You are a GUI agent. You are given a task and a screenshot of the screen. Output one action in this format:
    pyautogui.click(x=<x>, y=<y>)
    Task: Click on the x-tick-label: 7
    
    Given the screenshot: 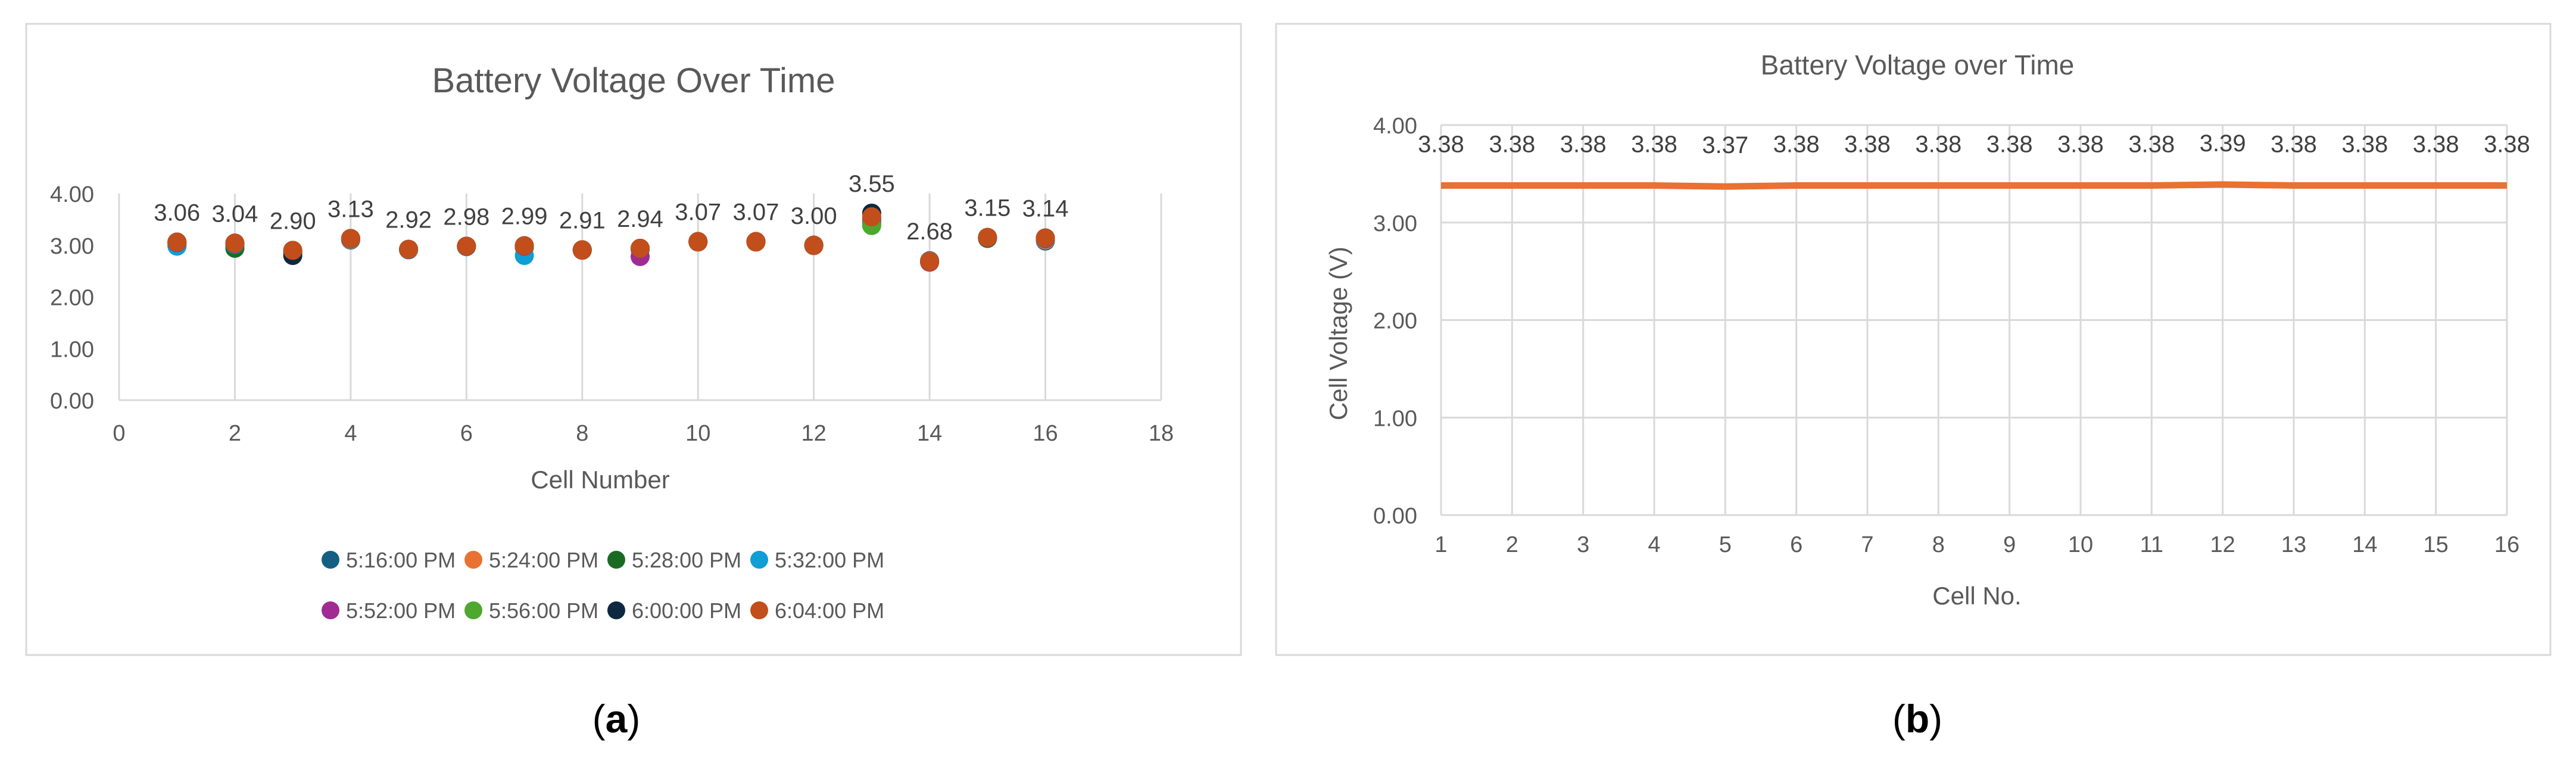 What is the action you would take?
    pyautogui.click(x=1867, y=545)
    